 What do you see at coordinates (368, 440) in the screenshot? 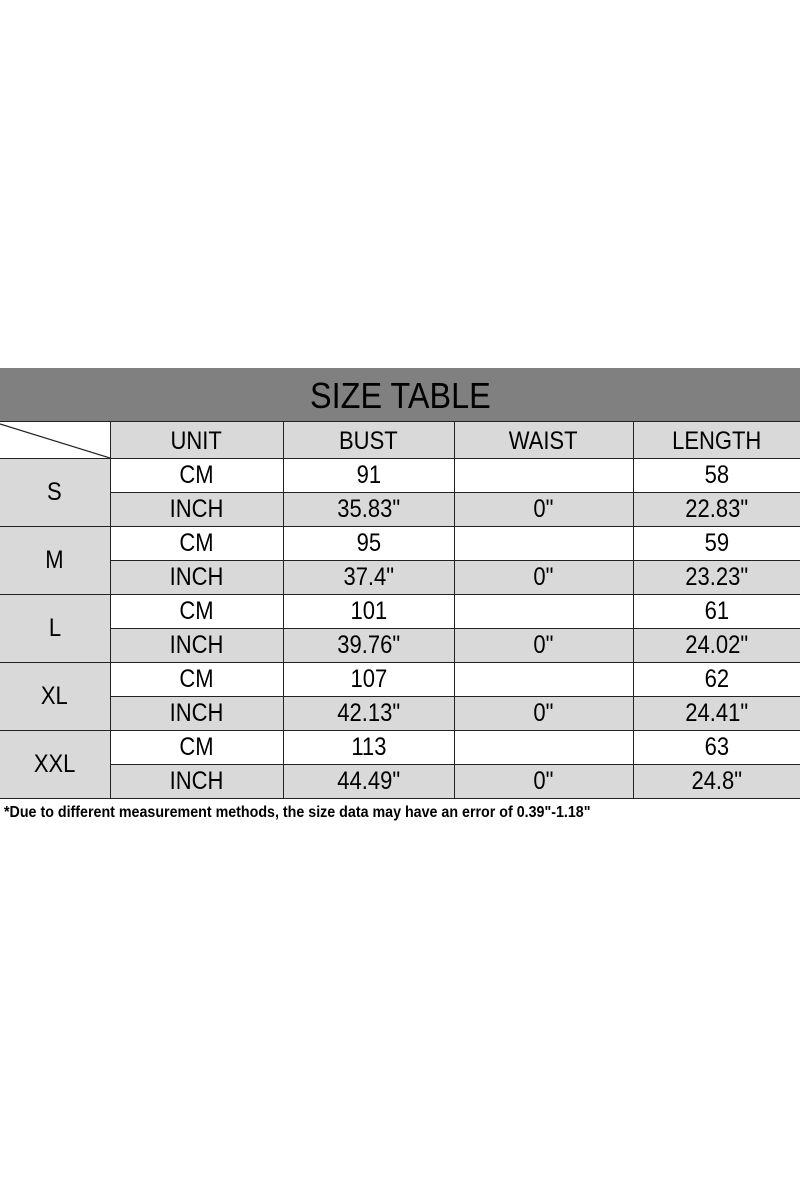
I see `header-bust: BUST` at bounding box center [368, 440].